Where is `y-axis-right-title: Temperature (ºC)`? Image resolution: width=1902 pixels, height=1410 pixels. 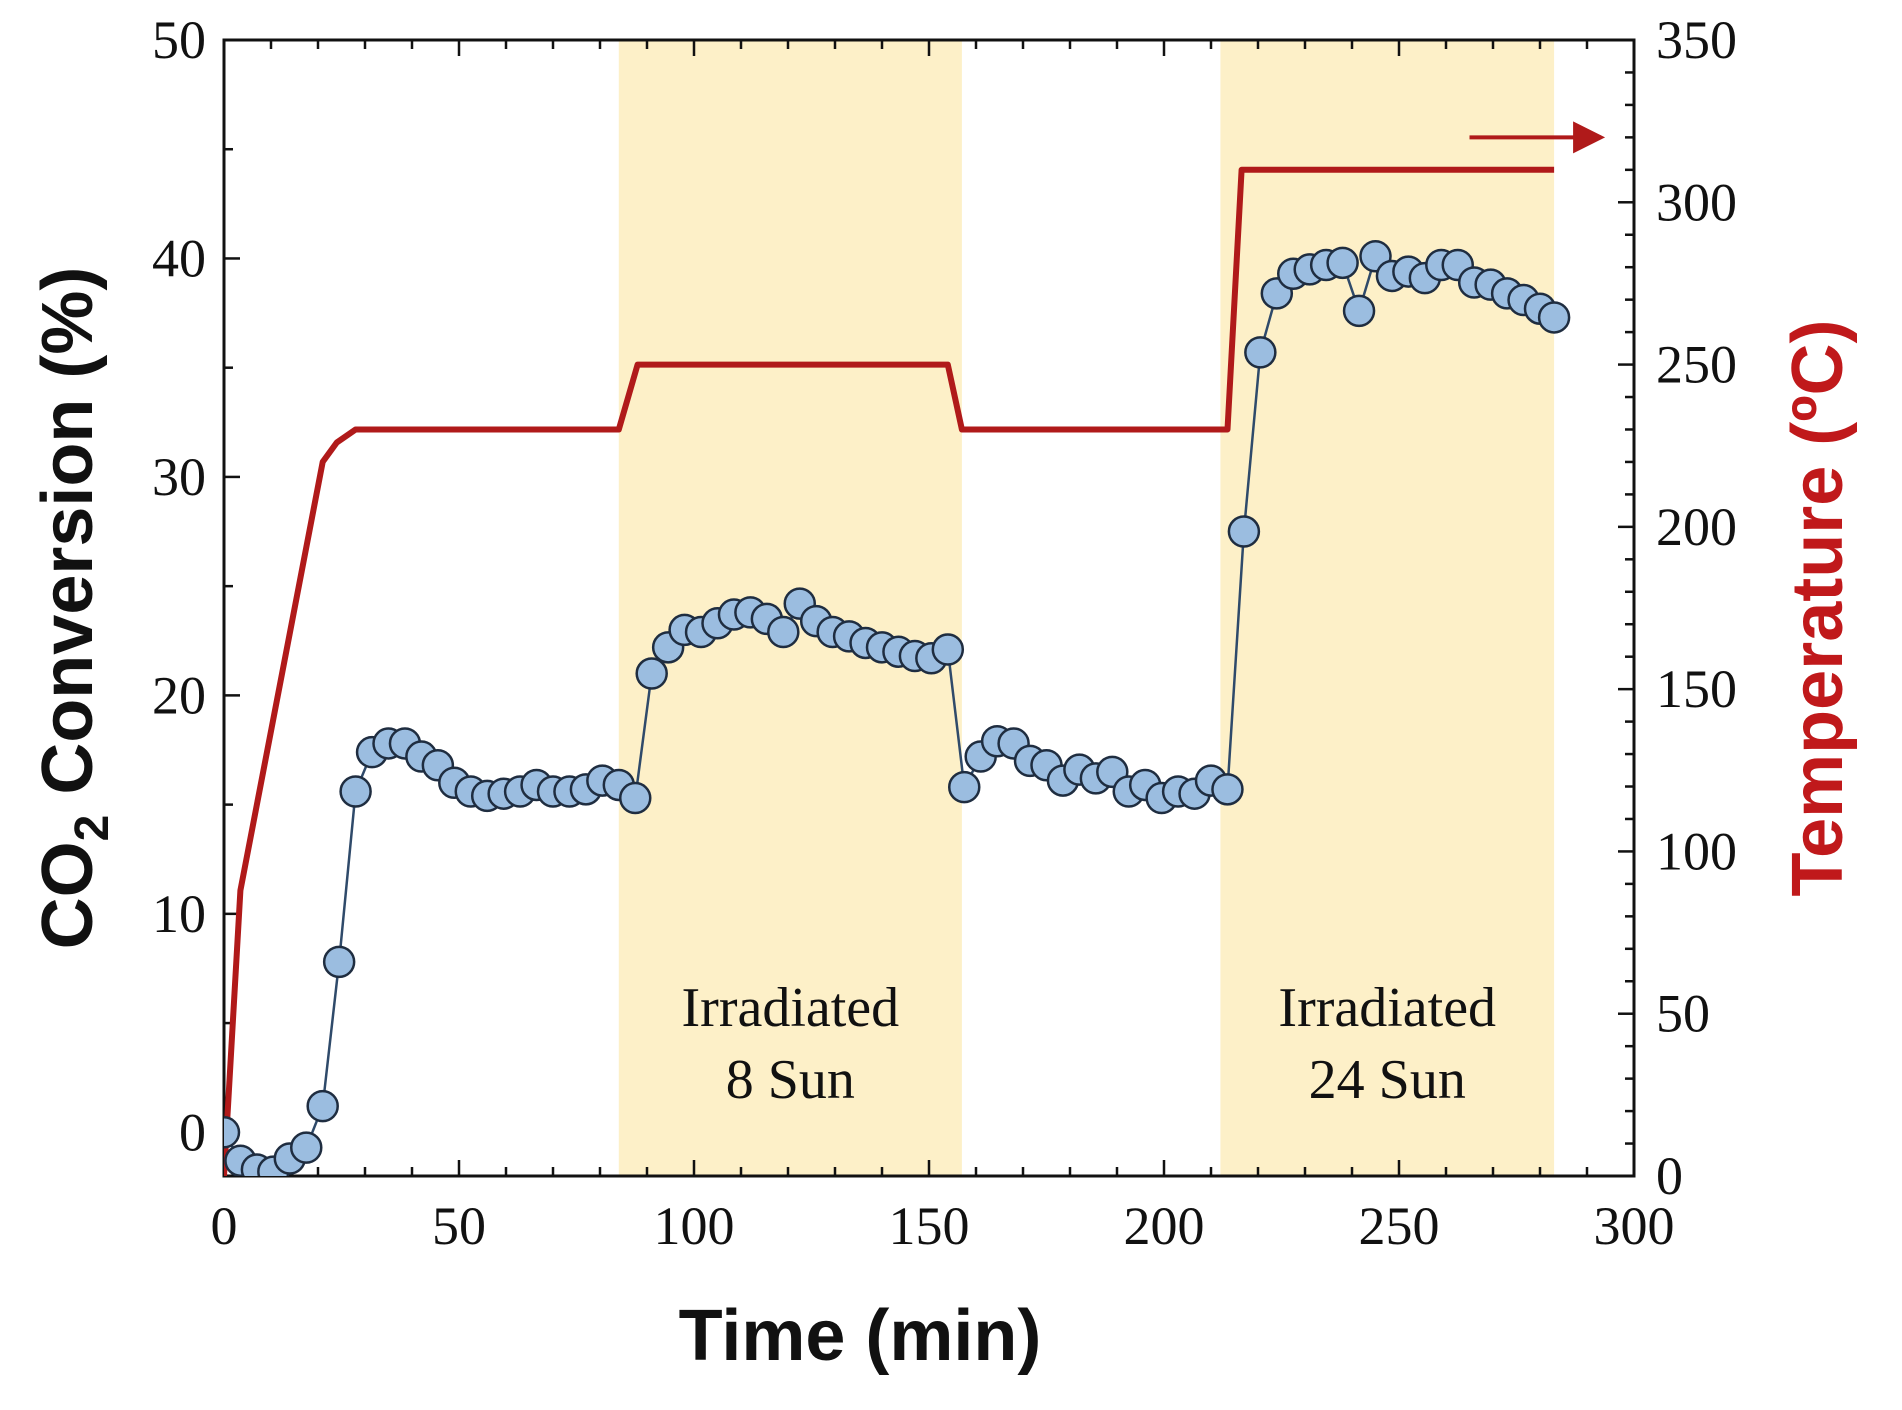 y-axis-right-title: Temperature (ºC) is located at coordinates (1818, 607).